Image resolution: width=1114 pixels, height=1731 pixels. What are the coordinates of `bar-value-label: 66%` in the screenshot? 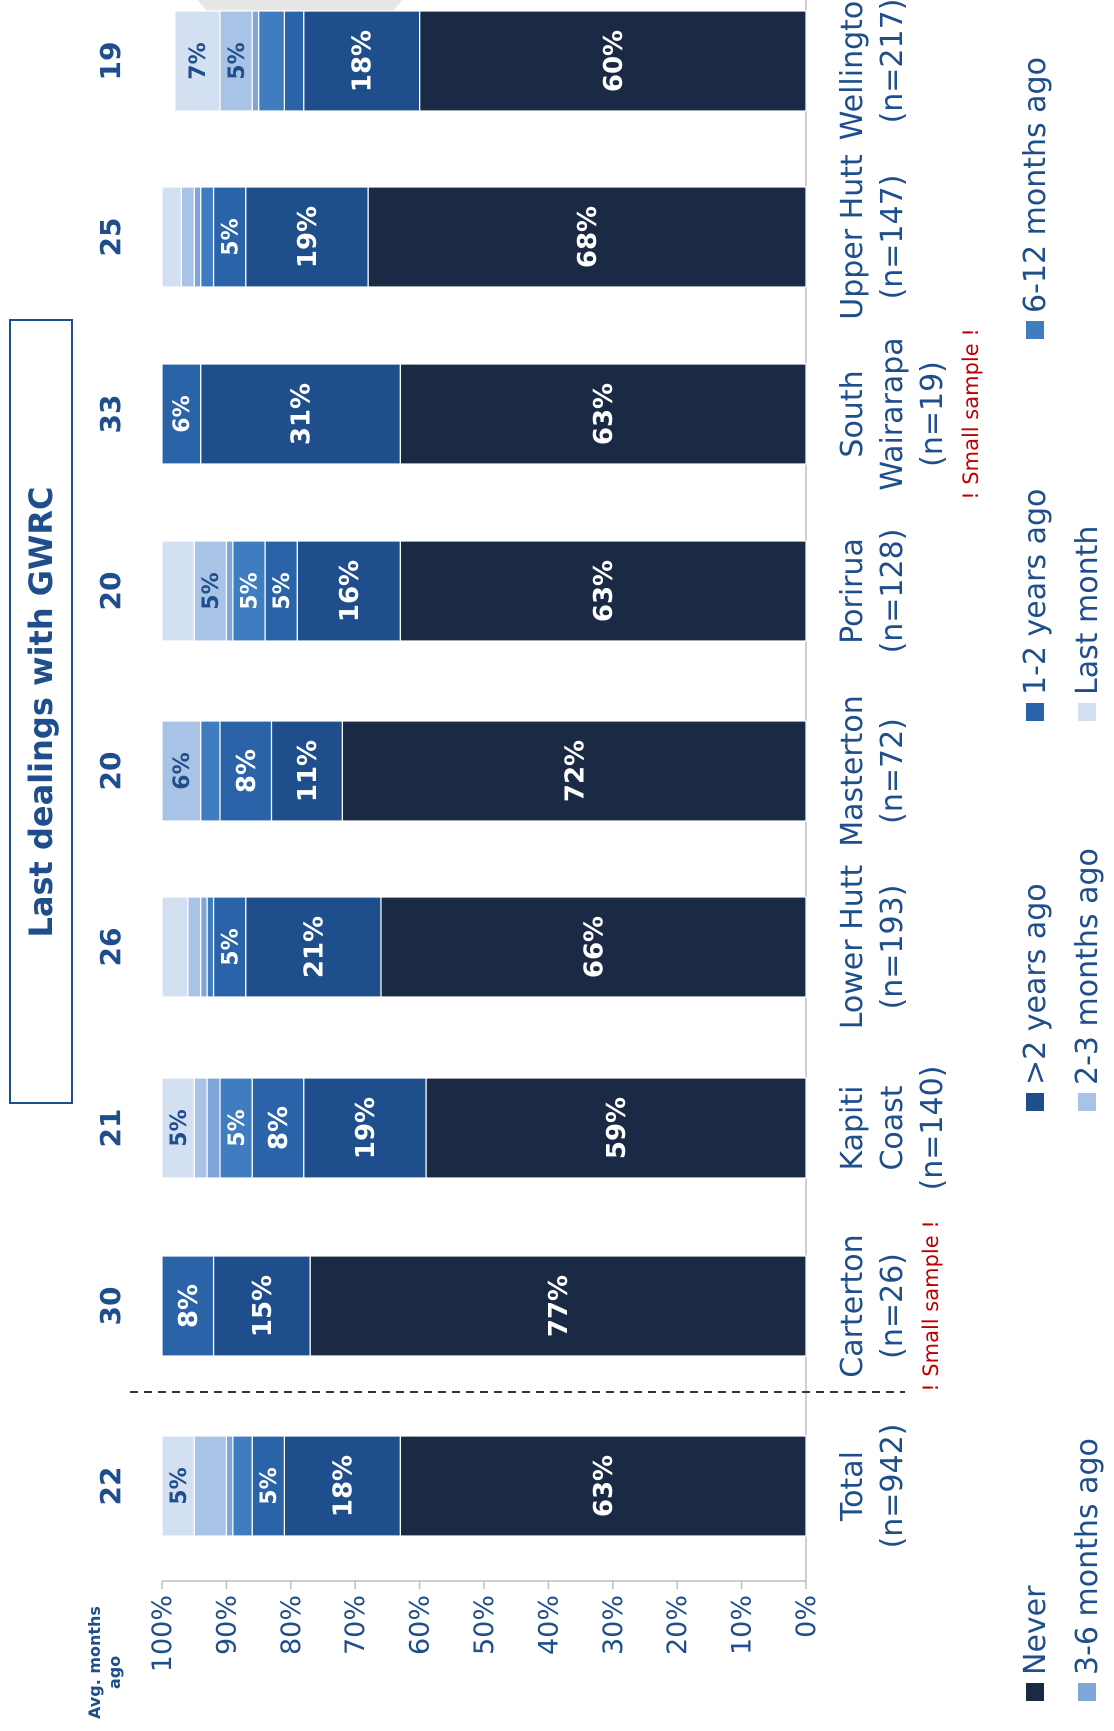 It's located at (595, 947).